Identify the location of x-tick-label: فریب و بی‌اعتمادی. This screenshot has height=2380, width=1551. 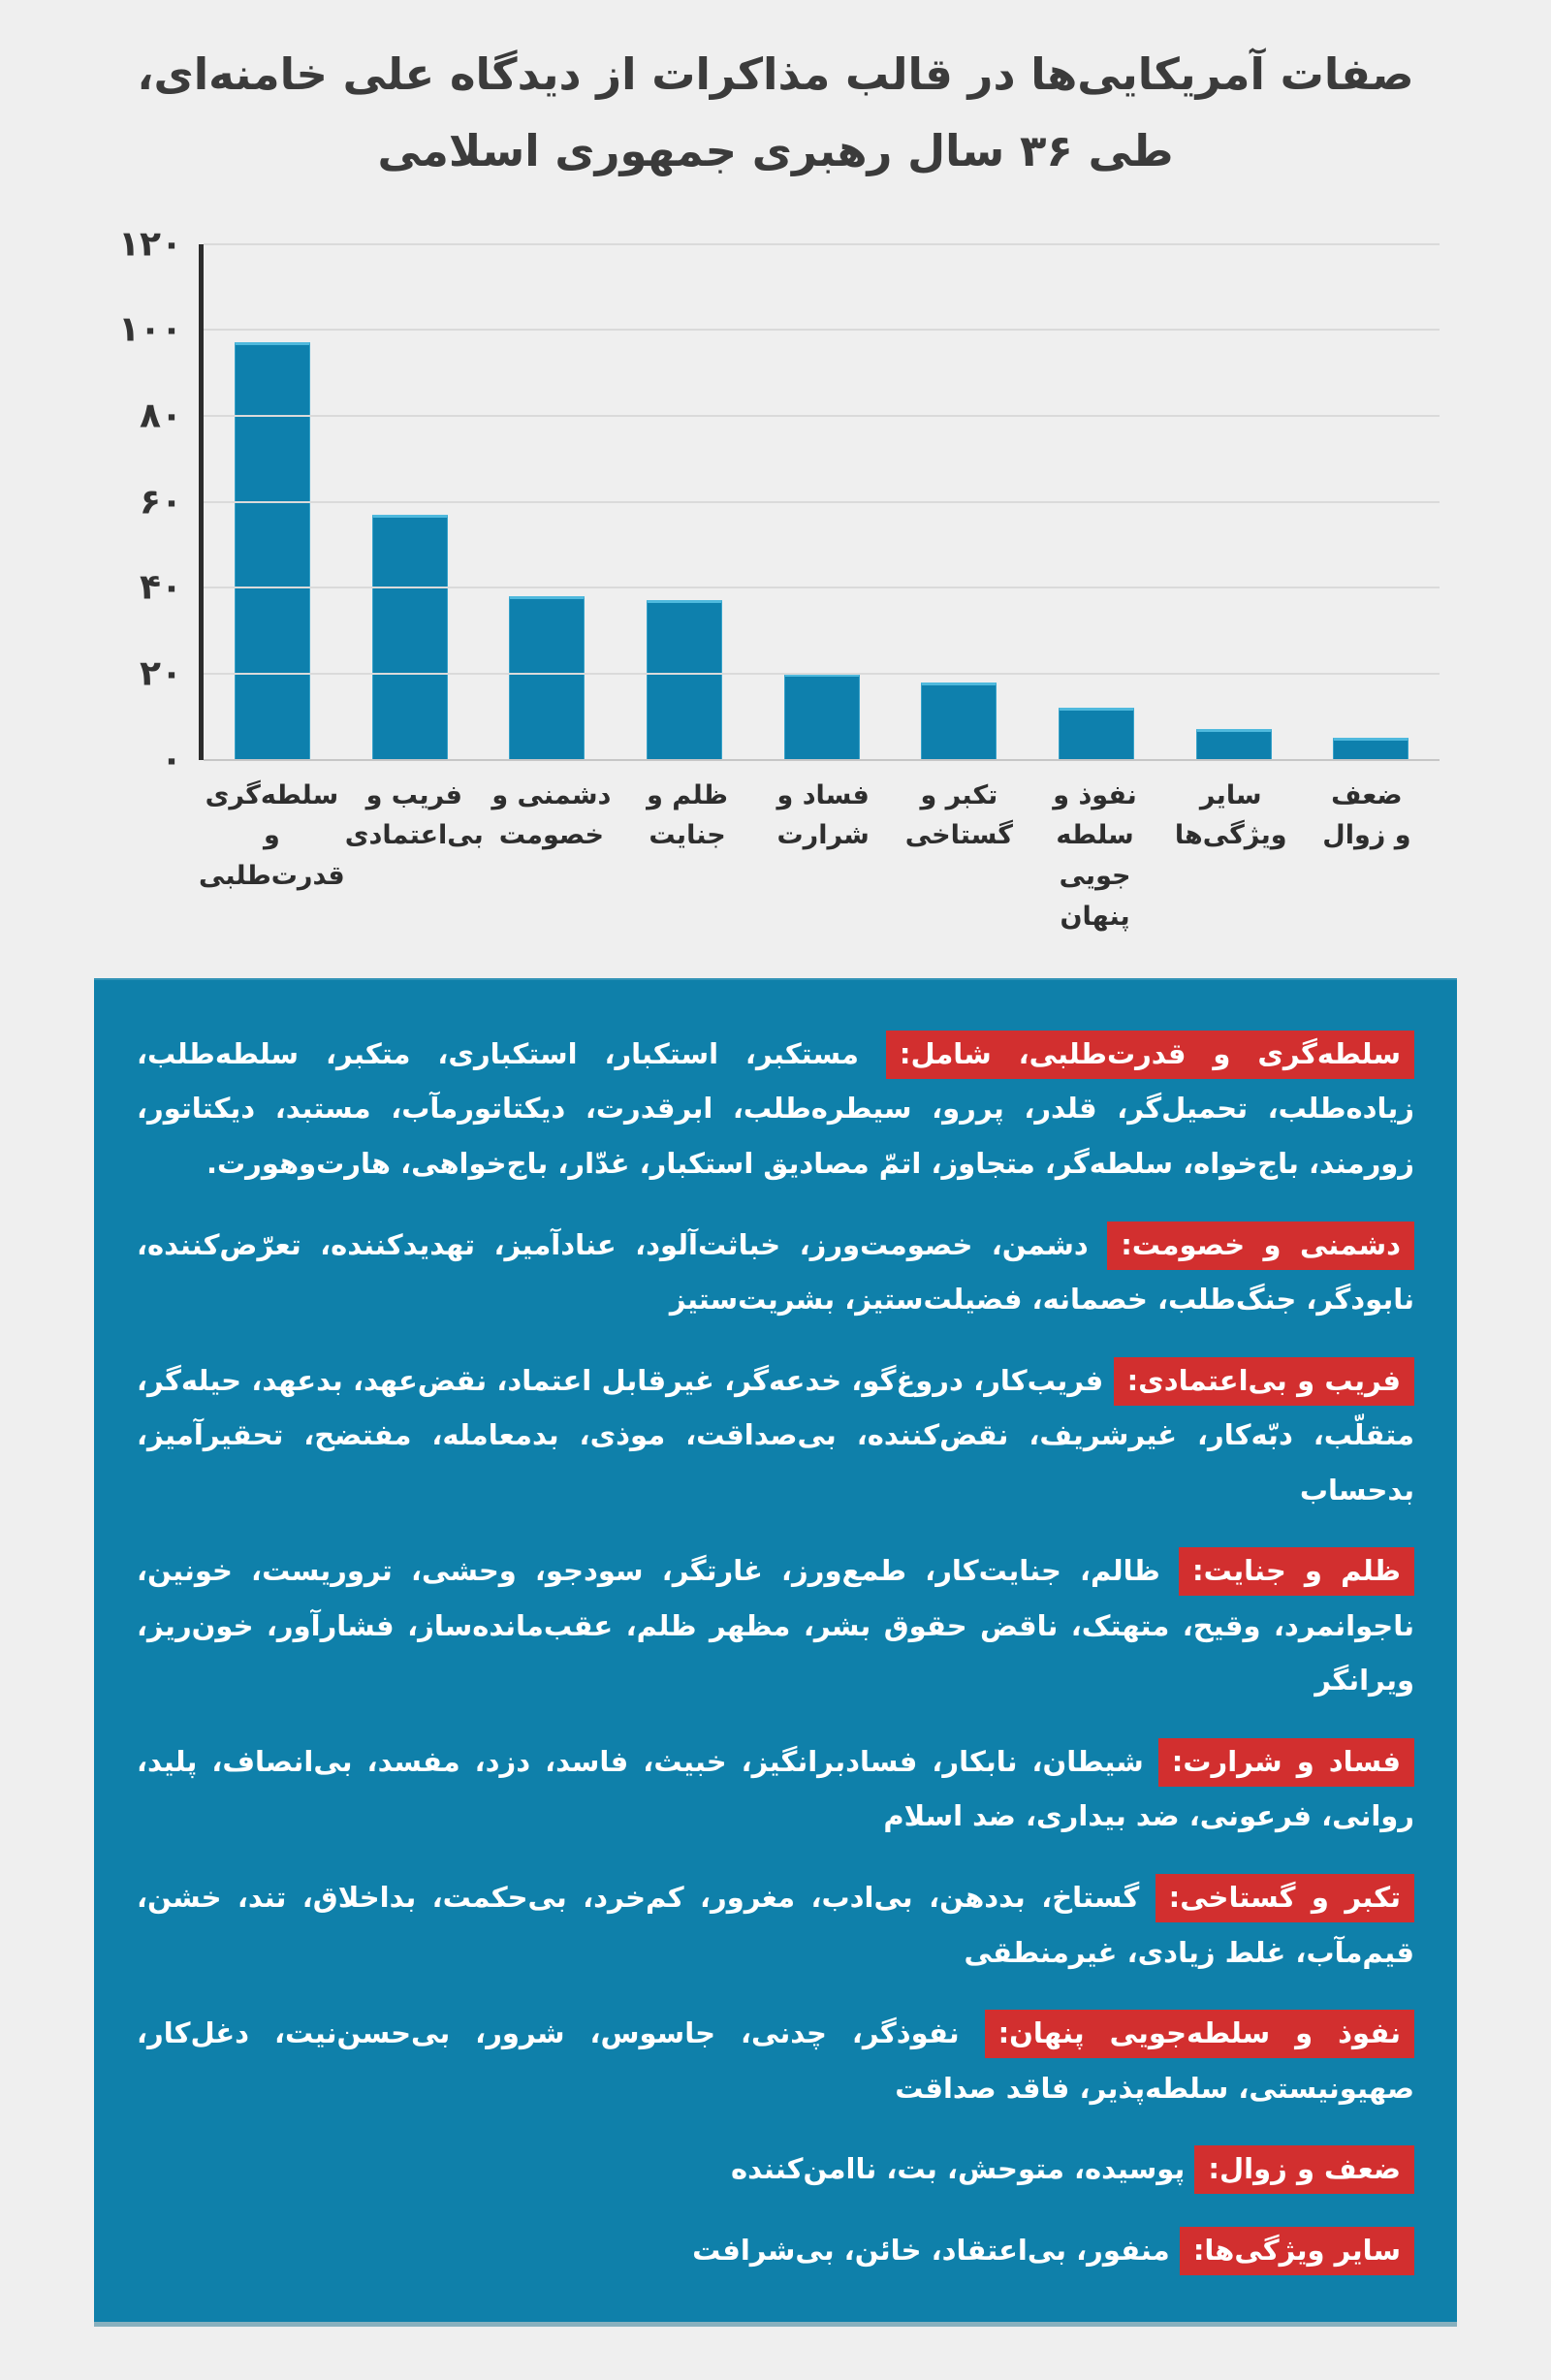
(415, 856).